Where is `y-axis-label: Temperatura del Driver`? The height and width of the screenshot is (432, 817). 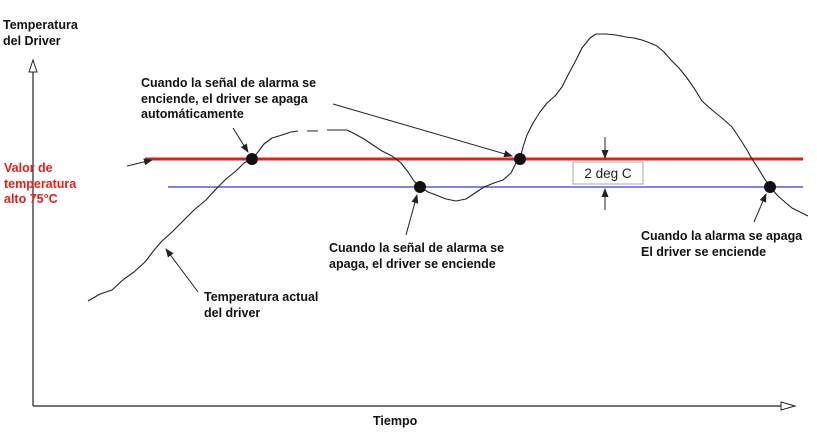
y-axis-label: Temperatura del Driver is located at coordinates (40, 33).